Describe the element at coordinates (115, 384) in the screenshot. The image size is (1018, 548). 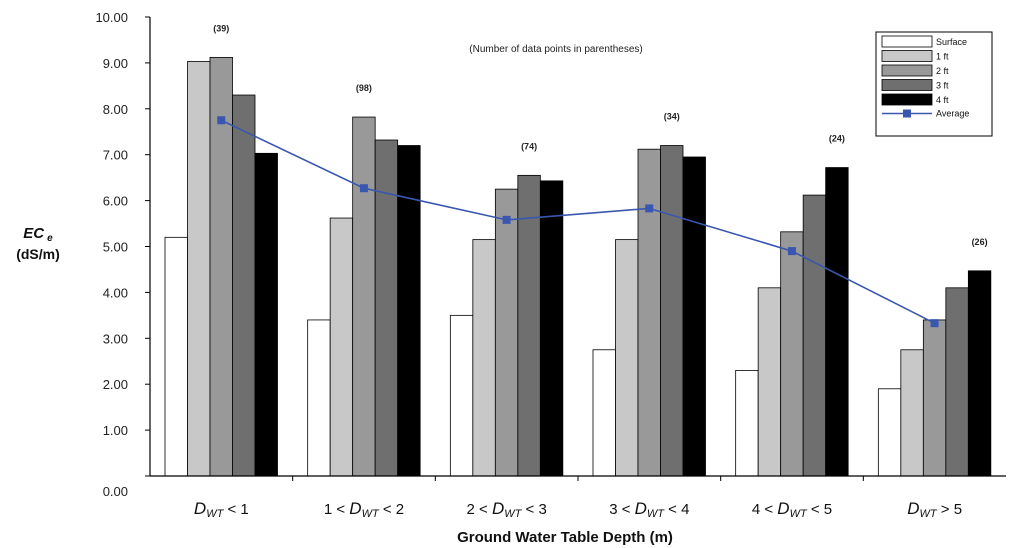
I see `y-tick-label: 2.00` at that location.